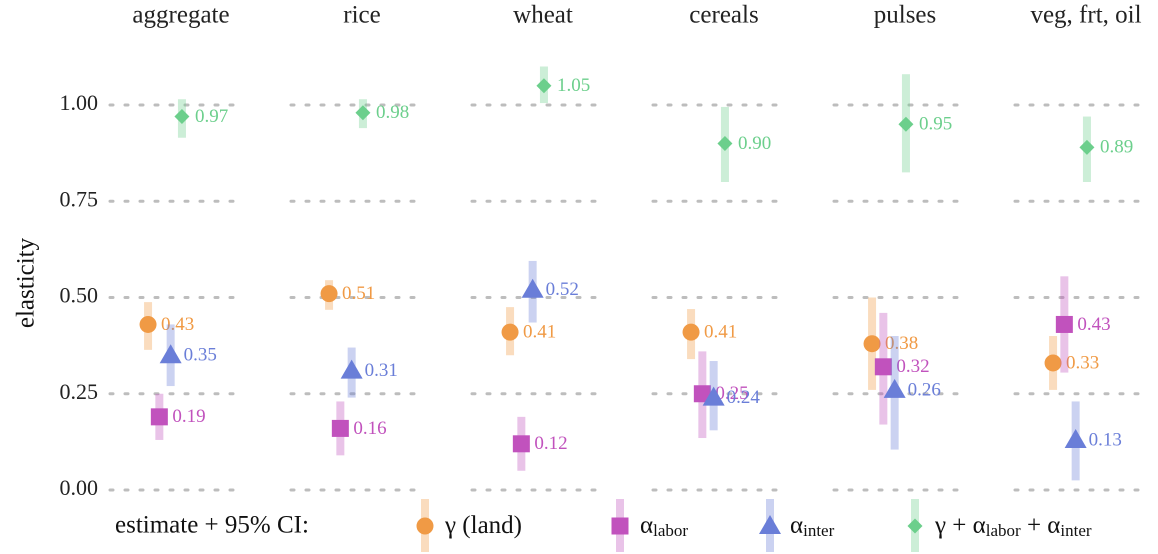  What do you see at coordinates (912, 366) in the screenshot?
I see `value-label: 0.32` at bounding box center [912, 366].